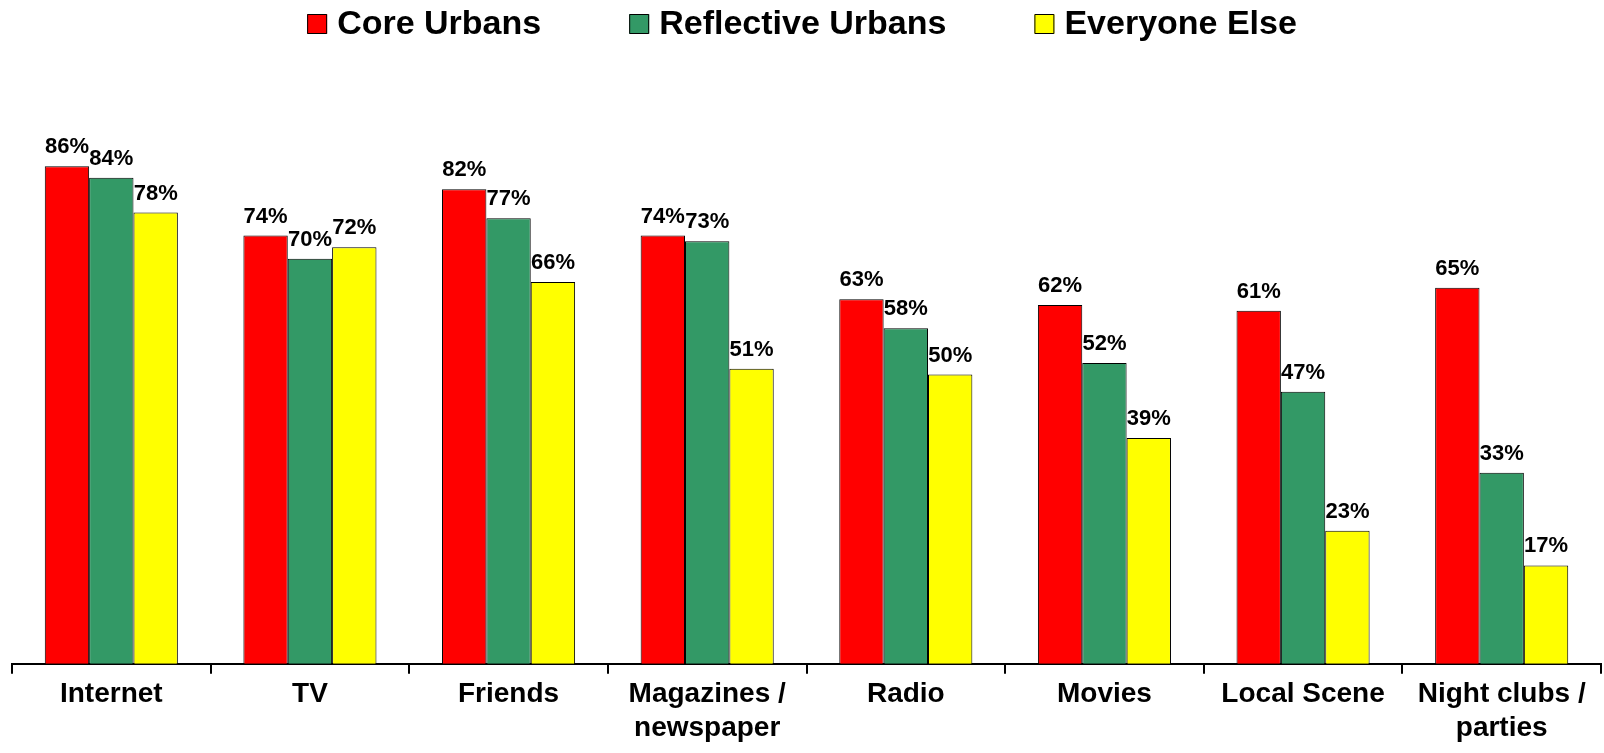 Image resolution: width=1604 pixels, height=753 pixels. I want to click on data-label: 77%, so click(508, 198).